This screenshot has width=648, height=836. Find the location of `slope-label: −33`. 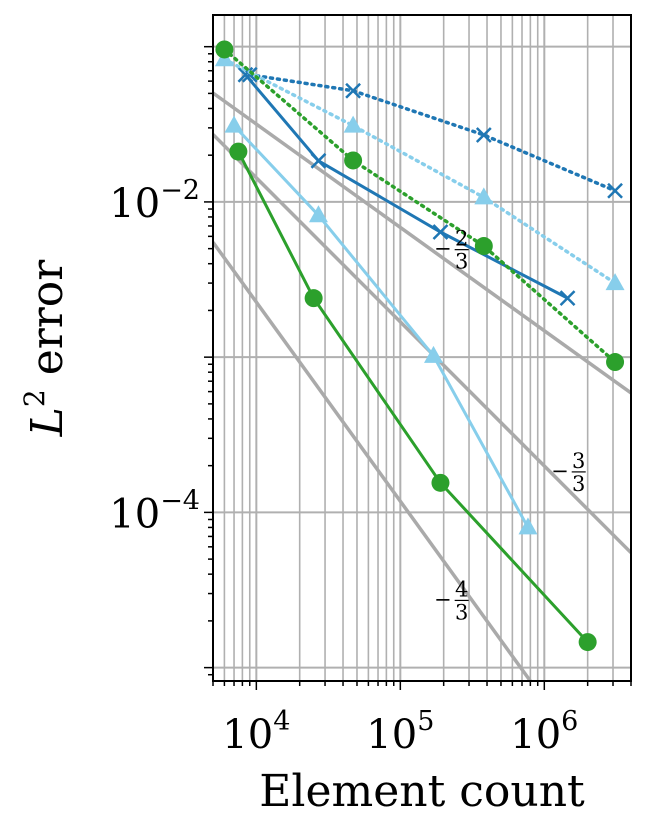

slope-label: −33 is located at coordinates (568, 472).